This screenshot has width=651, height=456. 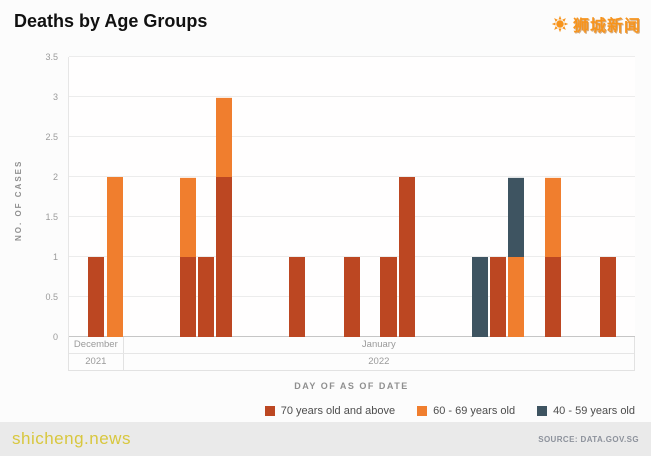 I want to click on year-band-label: 2022, so click(x=379, y=361).